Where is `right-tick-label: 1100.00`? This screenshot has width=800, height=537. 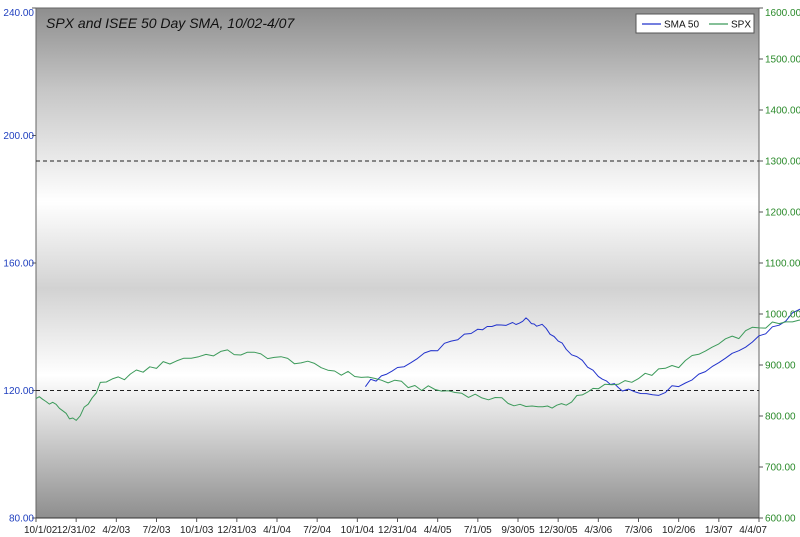 right-tick-label: 1100.00 is located at coordinates (782, 264).